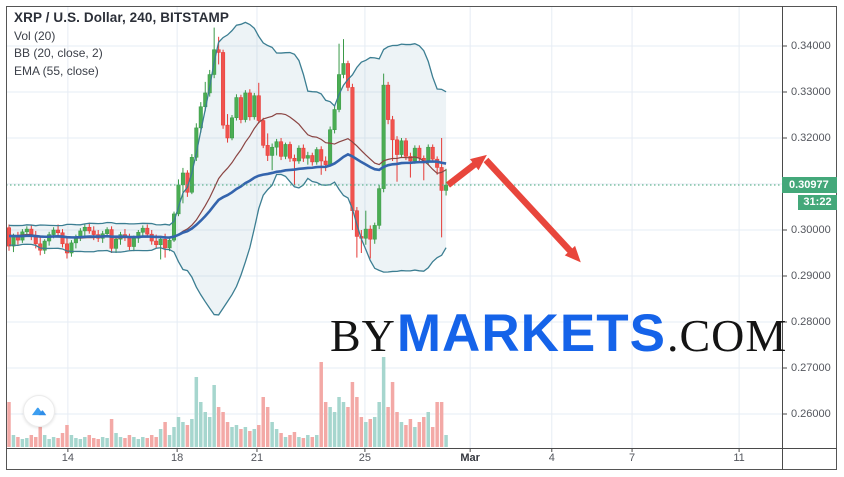 This screenshot has width=844, height=477. Describe the element at coordinates (811, 92) in the screenshot. I see `price-axis-label: 0.33000` at that location.